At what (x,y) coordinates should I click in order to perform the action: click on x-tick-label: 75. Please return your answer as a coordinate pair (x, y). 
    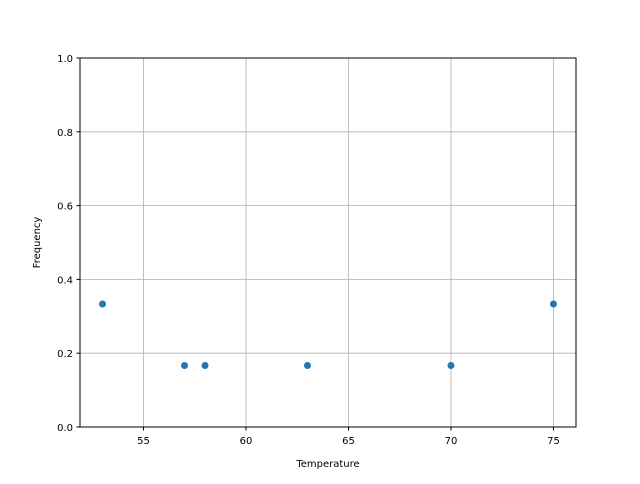
    Looking at the image, I should click on (553, 441).